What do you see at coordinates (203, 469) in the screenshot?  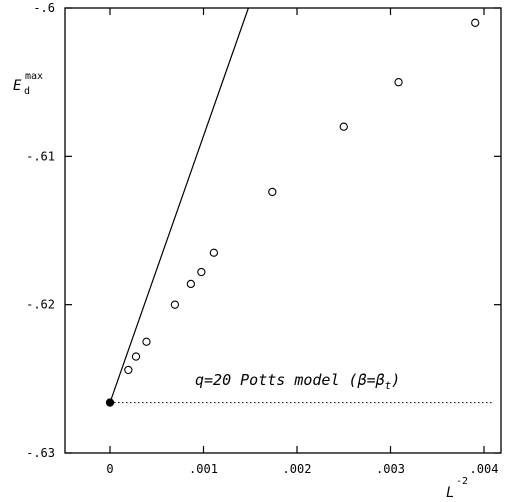 I see `x-tick-label: .001` at bounding box center [203, 469].